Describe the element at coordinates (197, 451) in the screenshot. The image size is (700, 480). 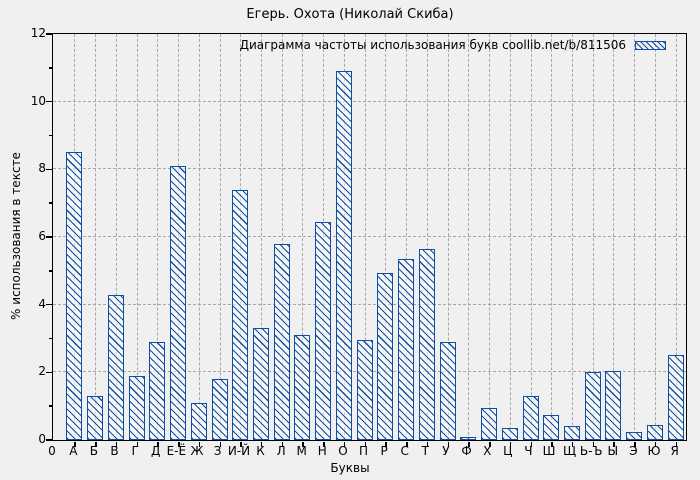
I see `x-tick-label: Ж` at that location.